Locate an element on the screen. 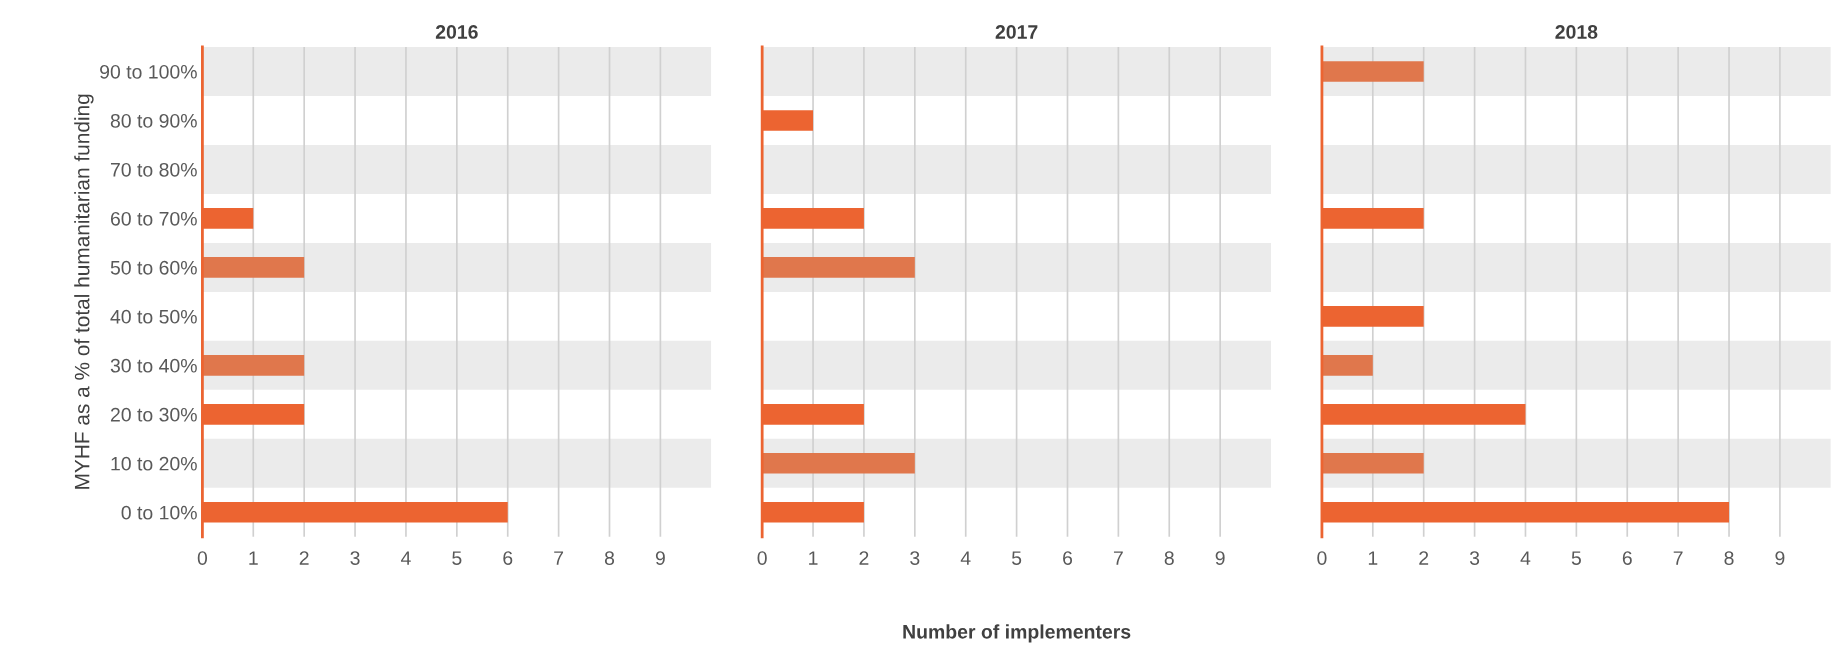 The width and height of the screenshot is (1840, 671). y-tick-label: 0 to 10% is located at coordinates (159, 512).